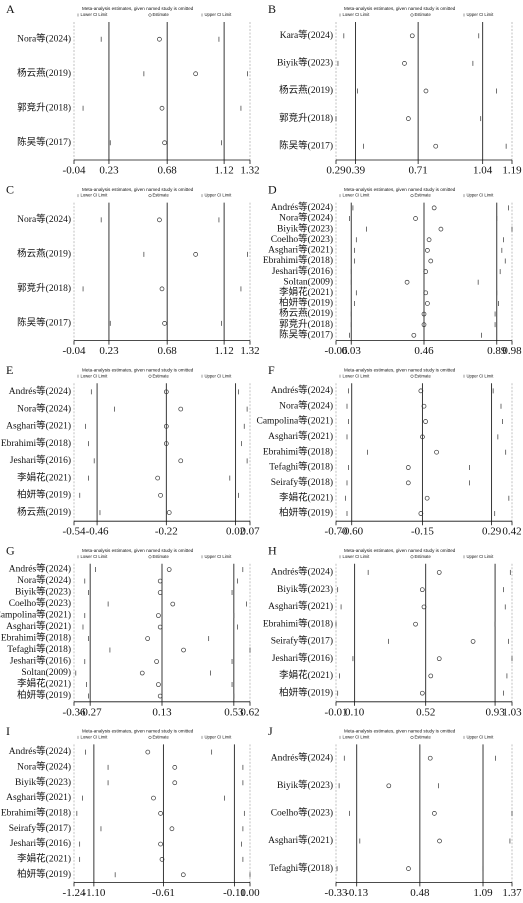 Image resolution: width=523 pixels, height=903 pixels. I want to click on x-tick-label: -0.11, so click(234, 893).